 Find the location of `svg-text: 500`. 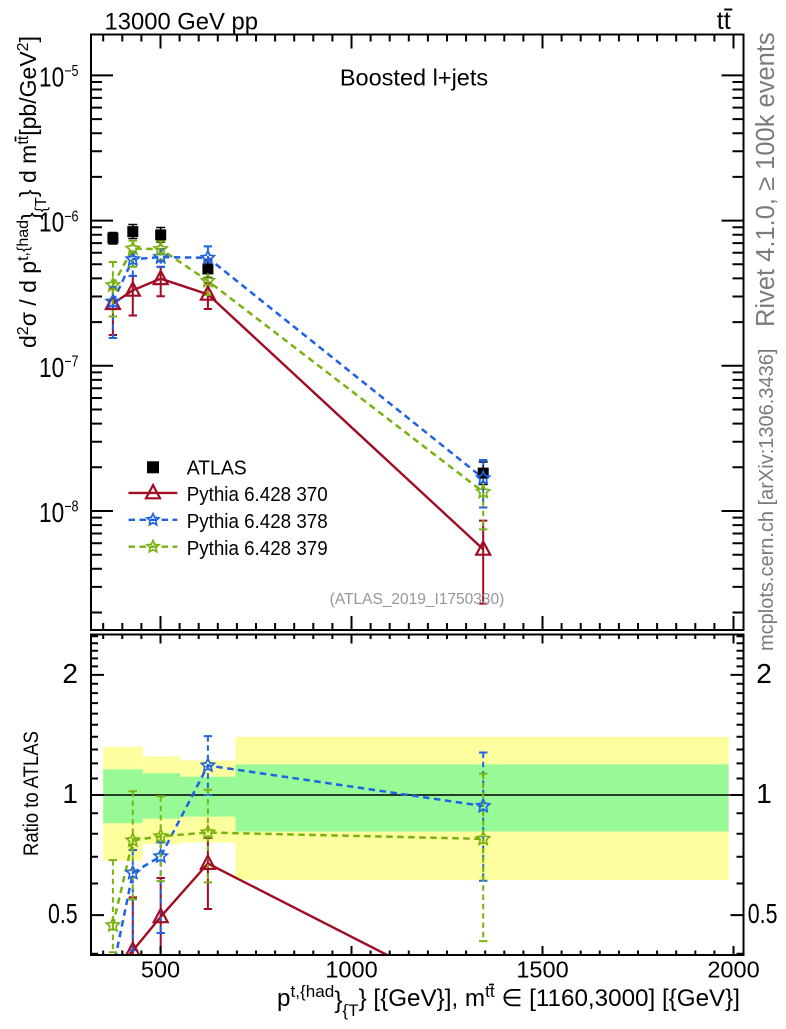

svg-text: 500 is located at coordinates (160, 970).